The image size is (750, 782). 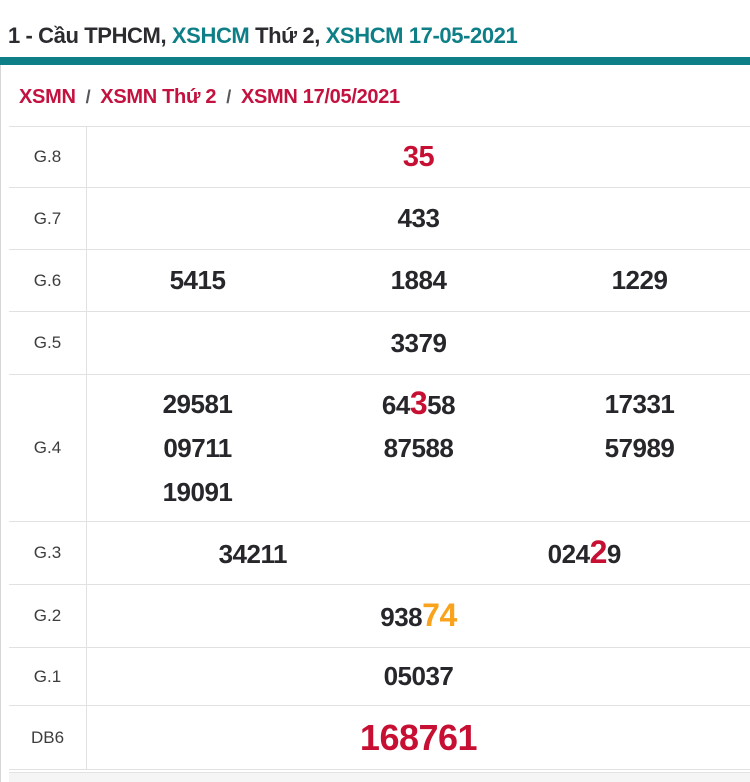 I want to click on prize-number-segment: 024, so click(x=569, y=554).